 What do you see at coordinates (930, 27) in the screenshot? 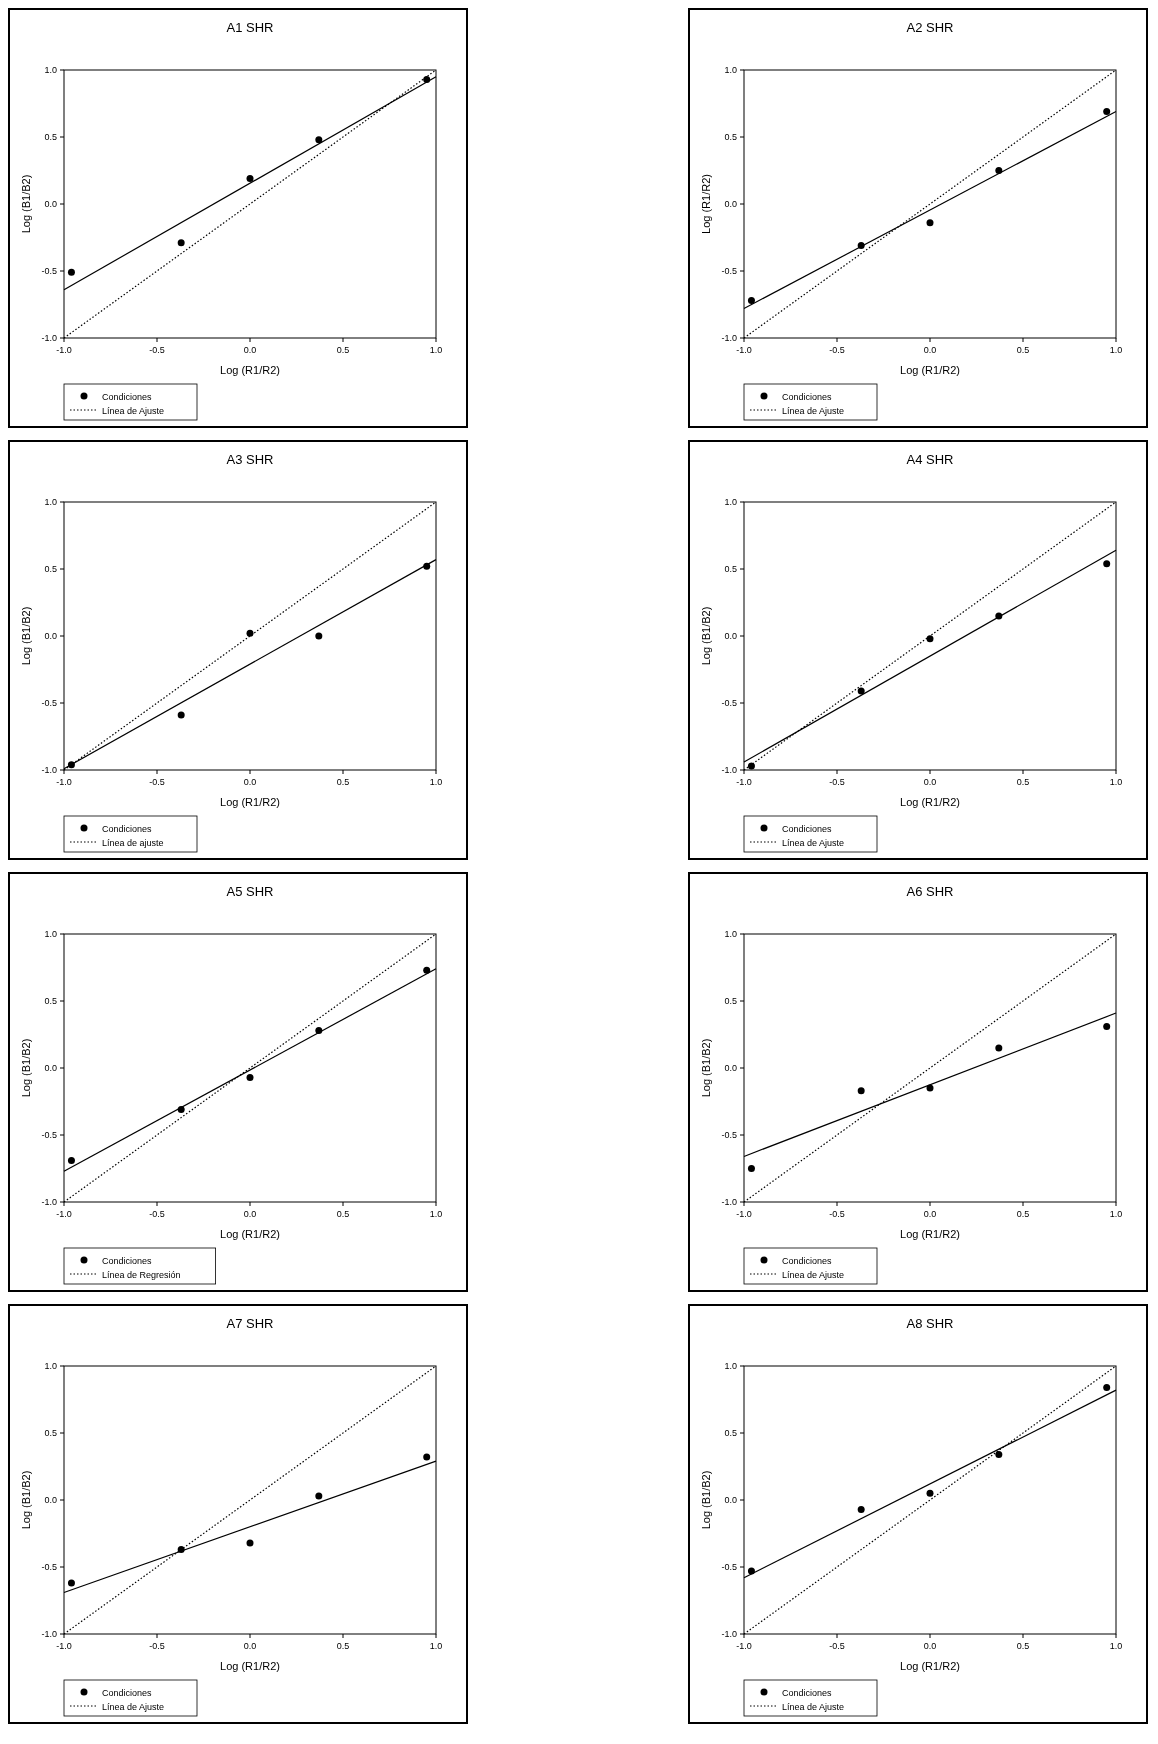
I see `chart-title: A2 SHR` at bounding box center [930, 27].